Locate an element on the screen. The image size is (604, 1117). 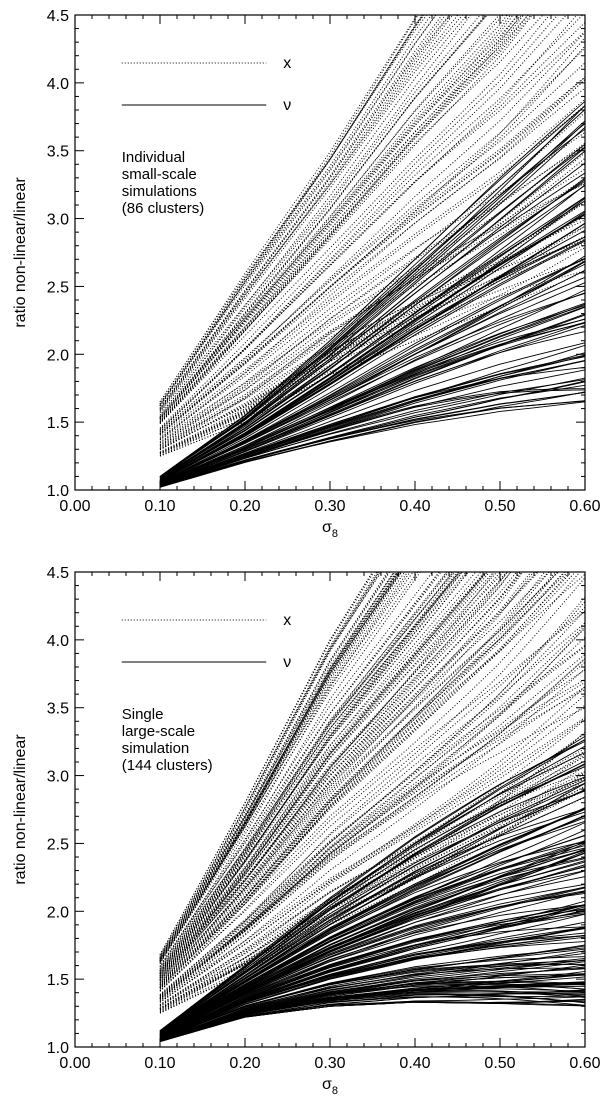
annotation-line: Individual is located at coordinates (153, 157).